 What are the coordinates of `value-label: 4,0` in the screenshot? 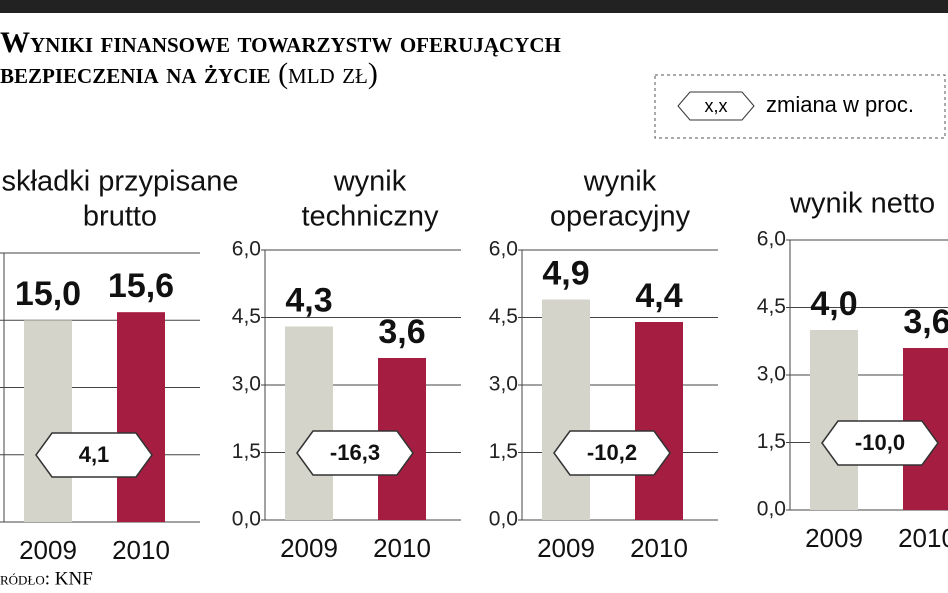 It's located at (833, 304).